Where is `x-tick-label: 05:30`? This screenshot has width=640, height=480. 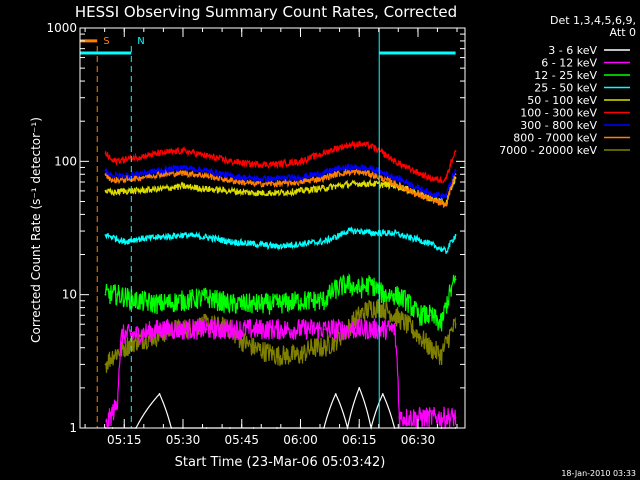
x-tick-label: 05:30 is located at coordinates (183, 440).